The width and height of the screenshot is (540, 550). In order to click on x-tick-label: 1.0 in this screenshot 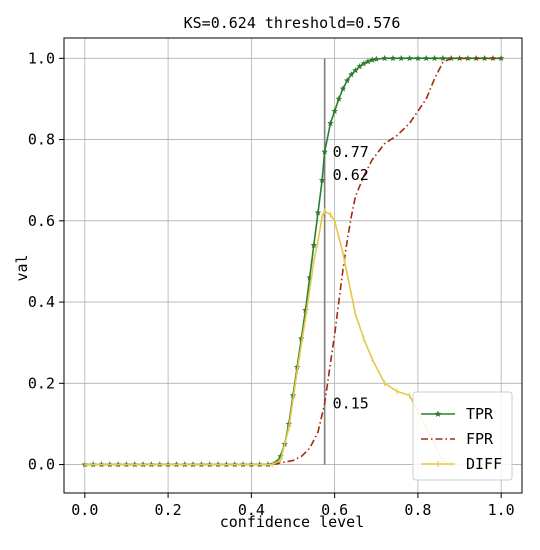, I will do `click(501, 510)`.